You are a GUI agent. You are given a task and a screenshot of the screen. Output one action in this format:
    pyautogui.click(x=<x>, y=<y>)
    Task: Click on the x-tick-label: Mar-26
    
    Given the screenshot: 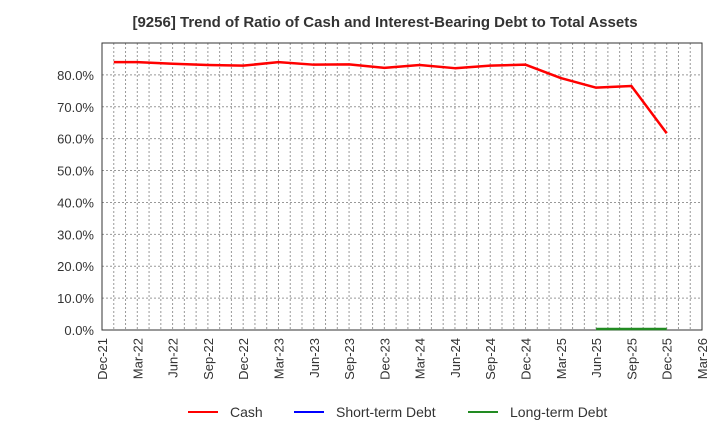 What is the action you would take?
    pyautogui.click(x=702, y=358)
    